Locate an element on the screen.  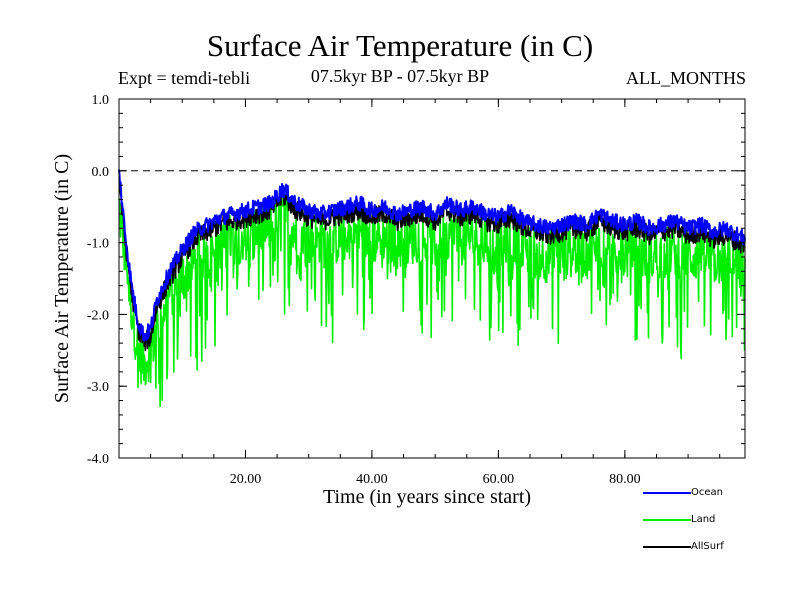
legend-label-ocean: Ocean is located at coordinates (707, 492).